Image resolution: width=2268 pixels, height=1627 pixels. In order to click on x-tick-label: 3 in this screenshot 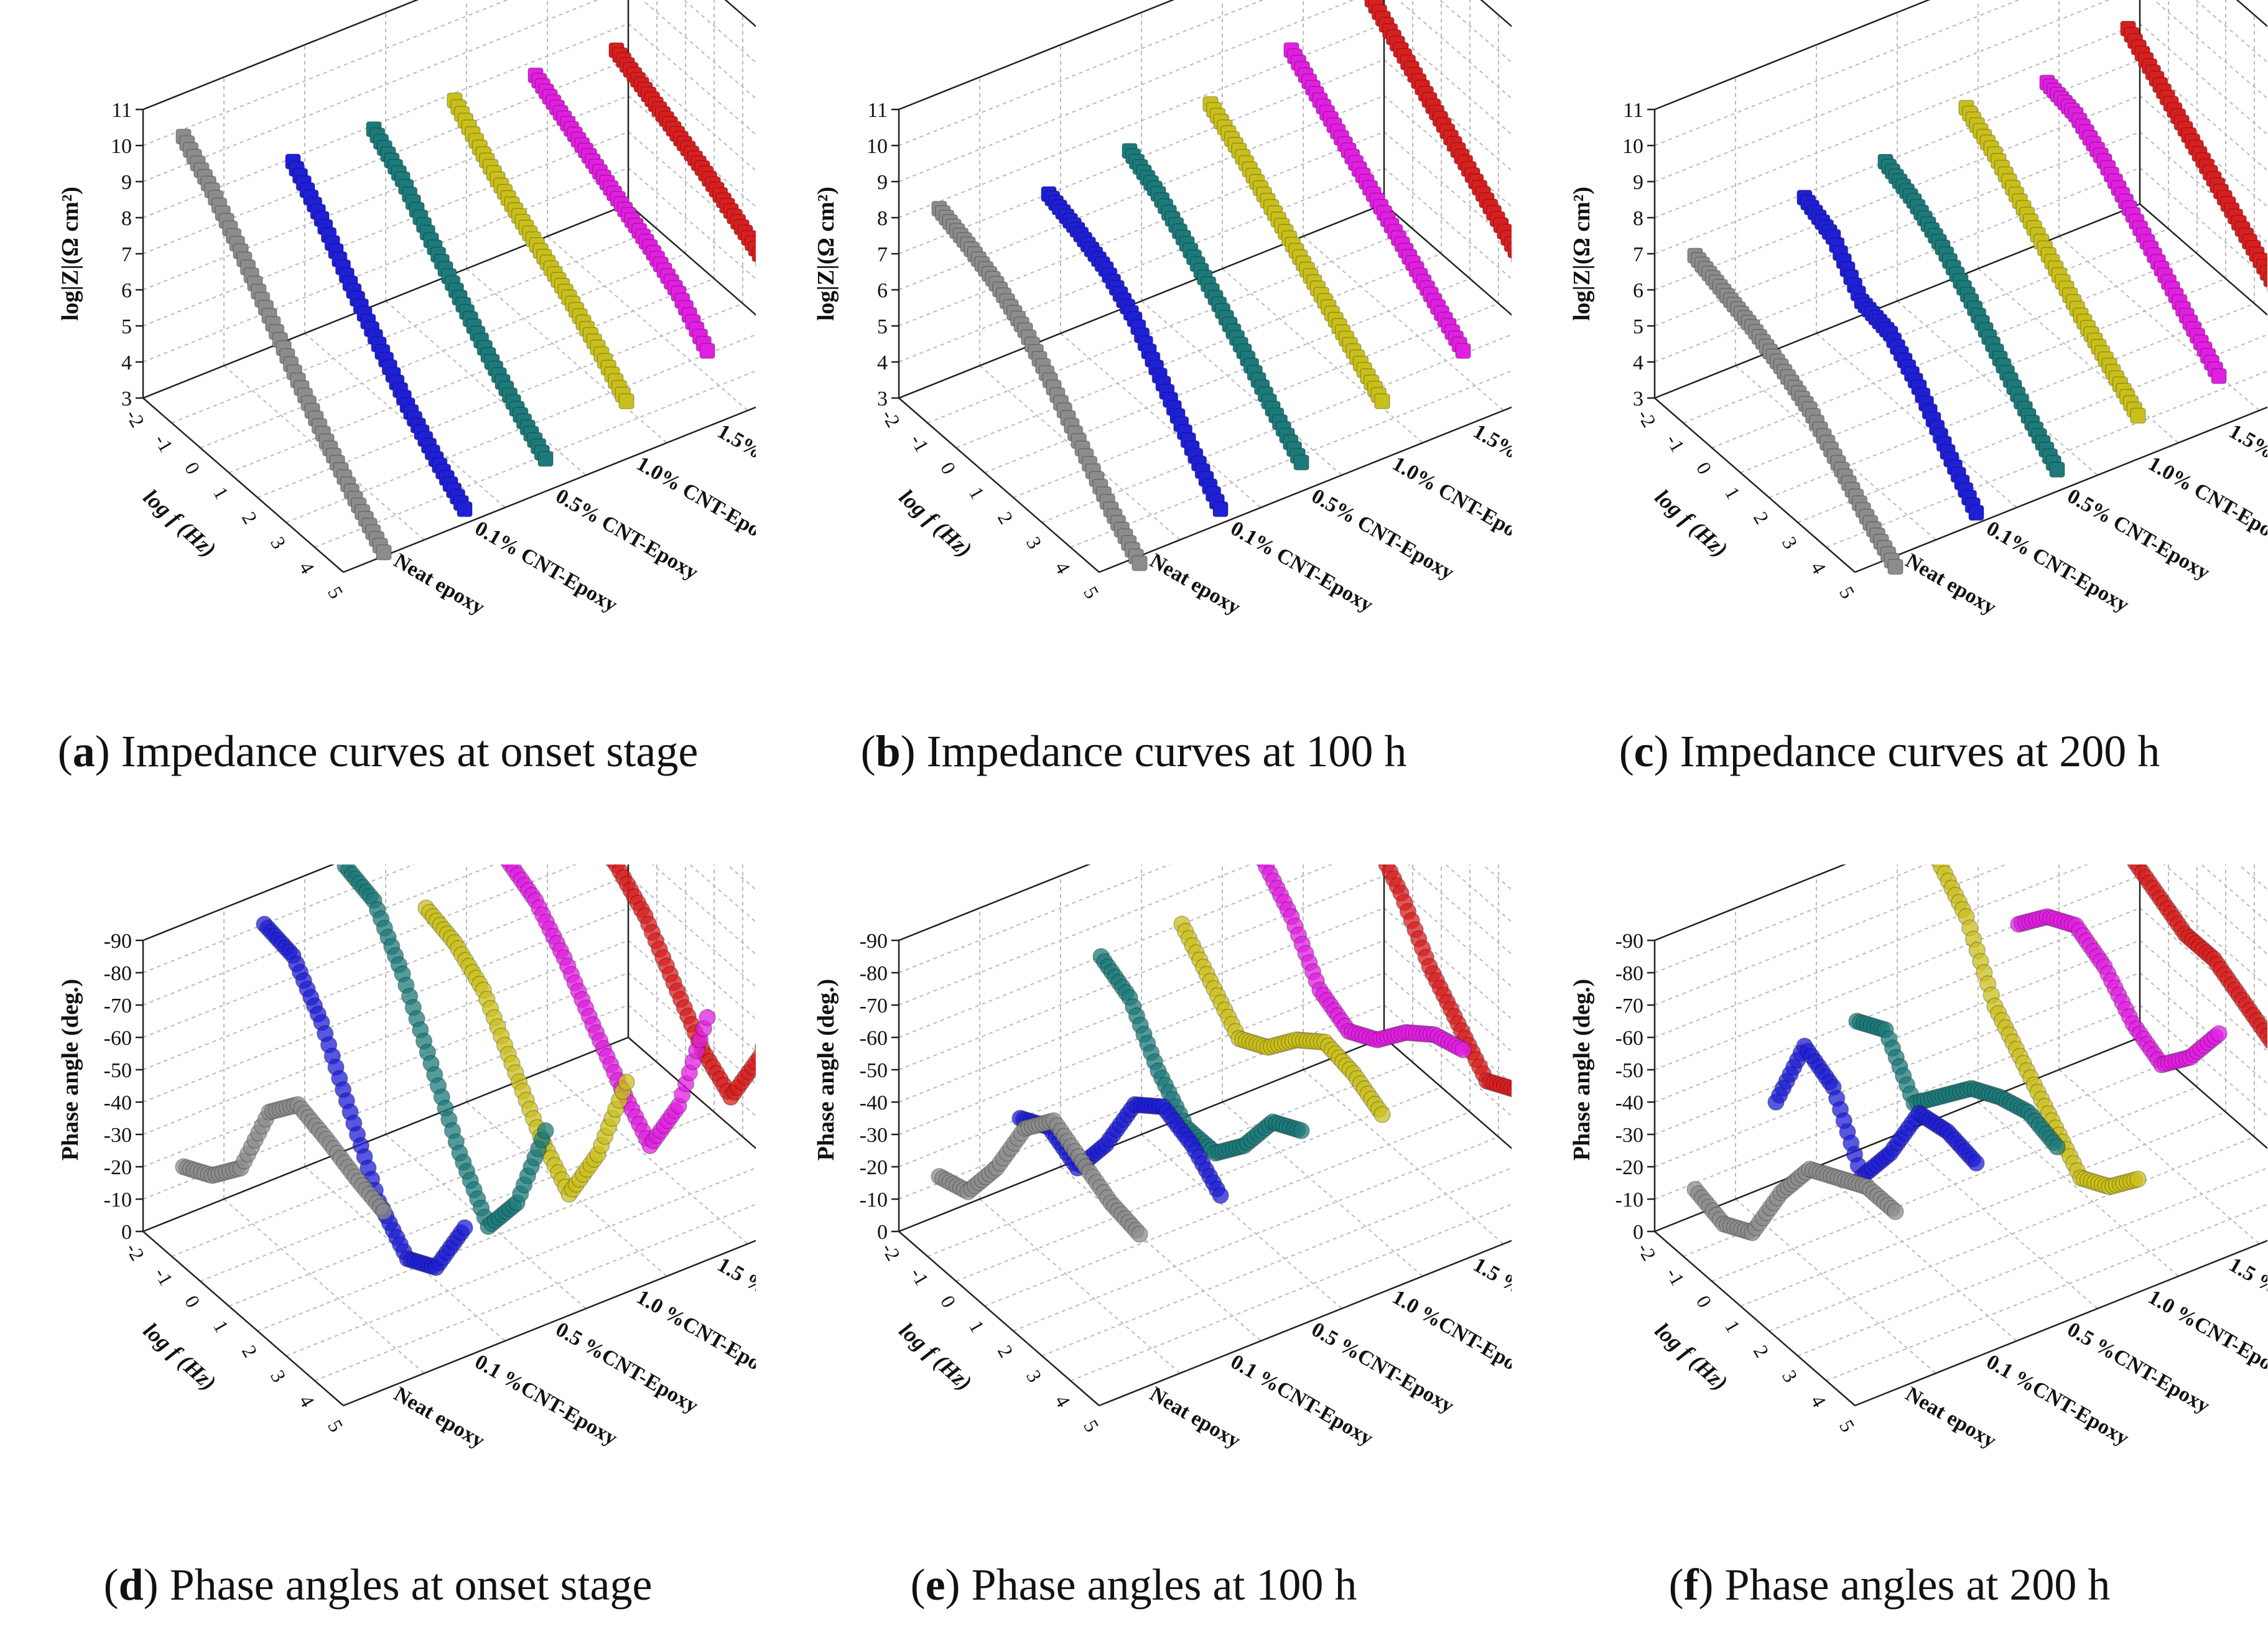, I will do `click(1034, 543)`.